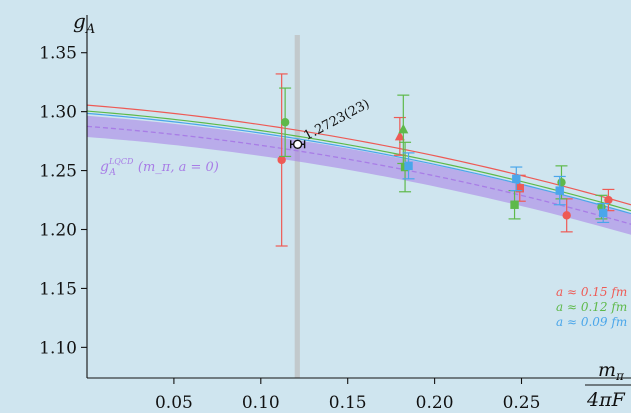 The width and height of the screenshot is (631, 413). I want to click on x-axis-label-numerator: mπ, so click(611, 371).